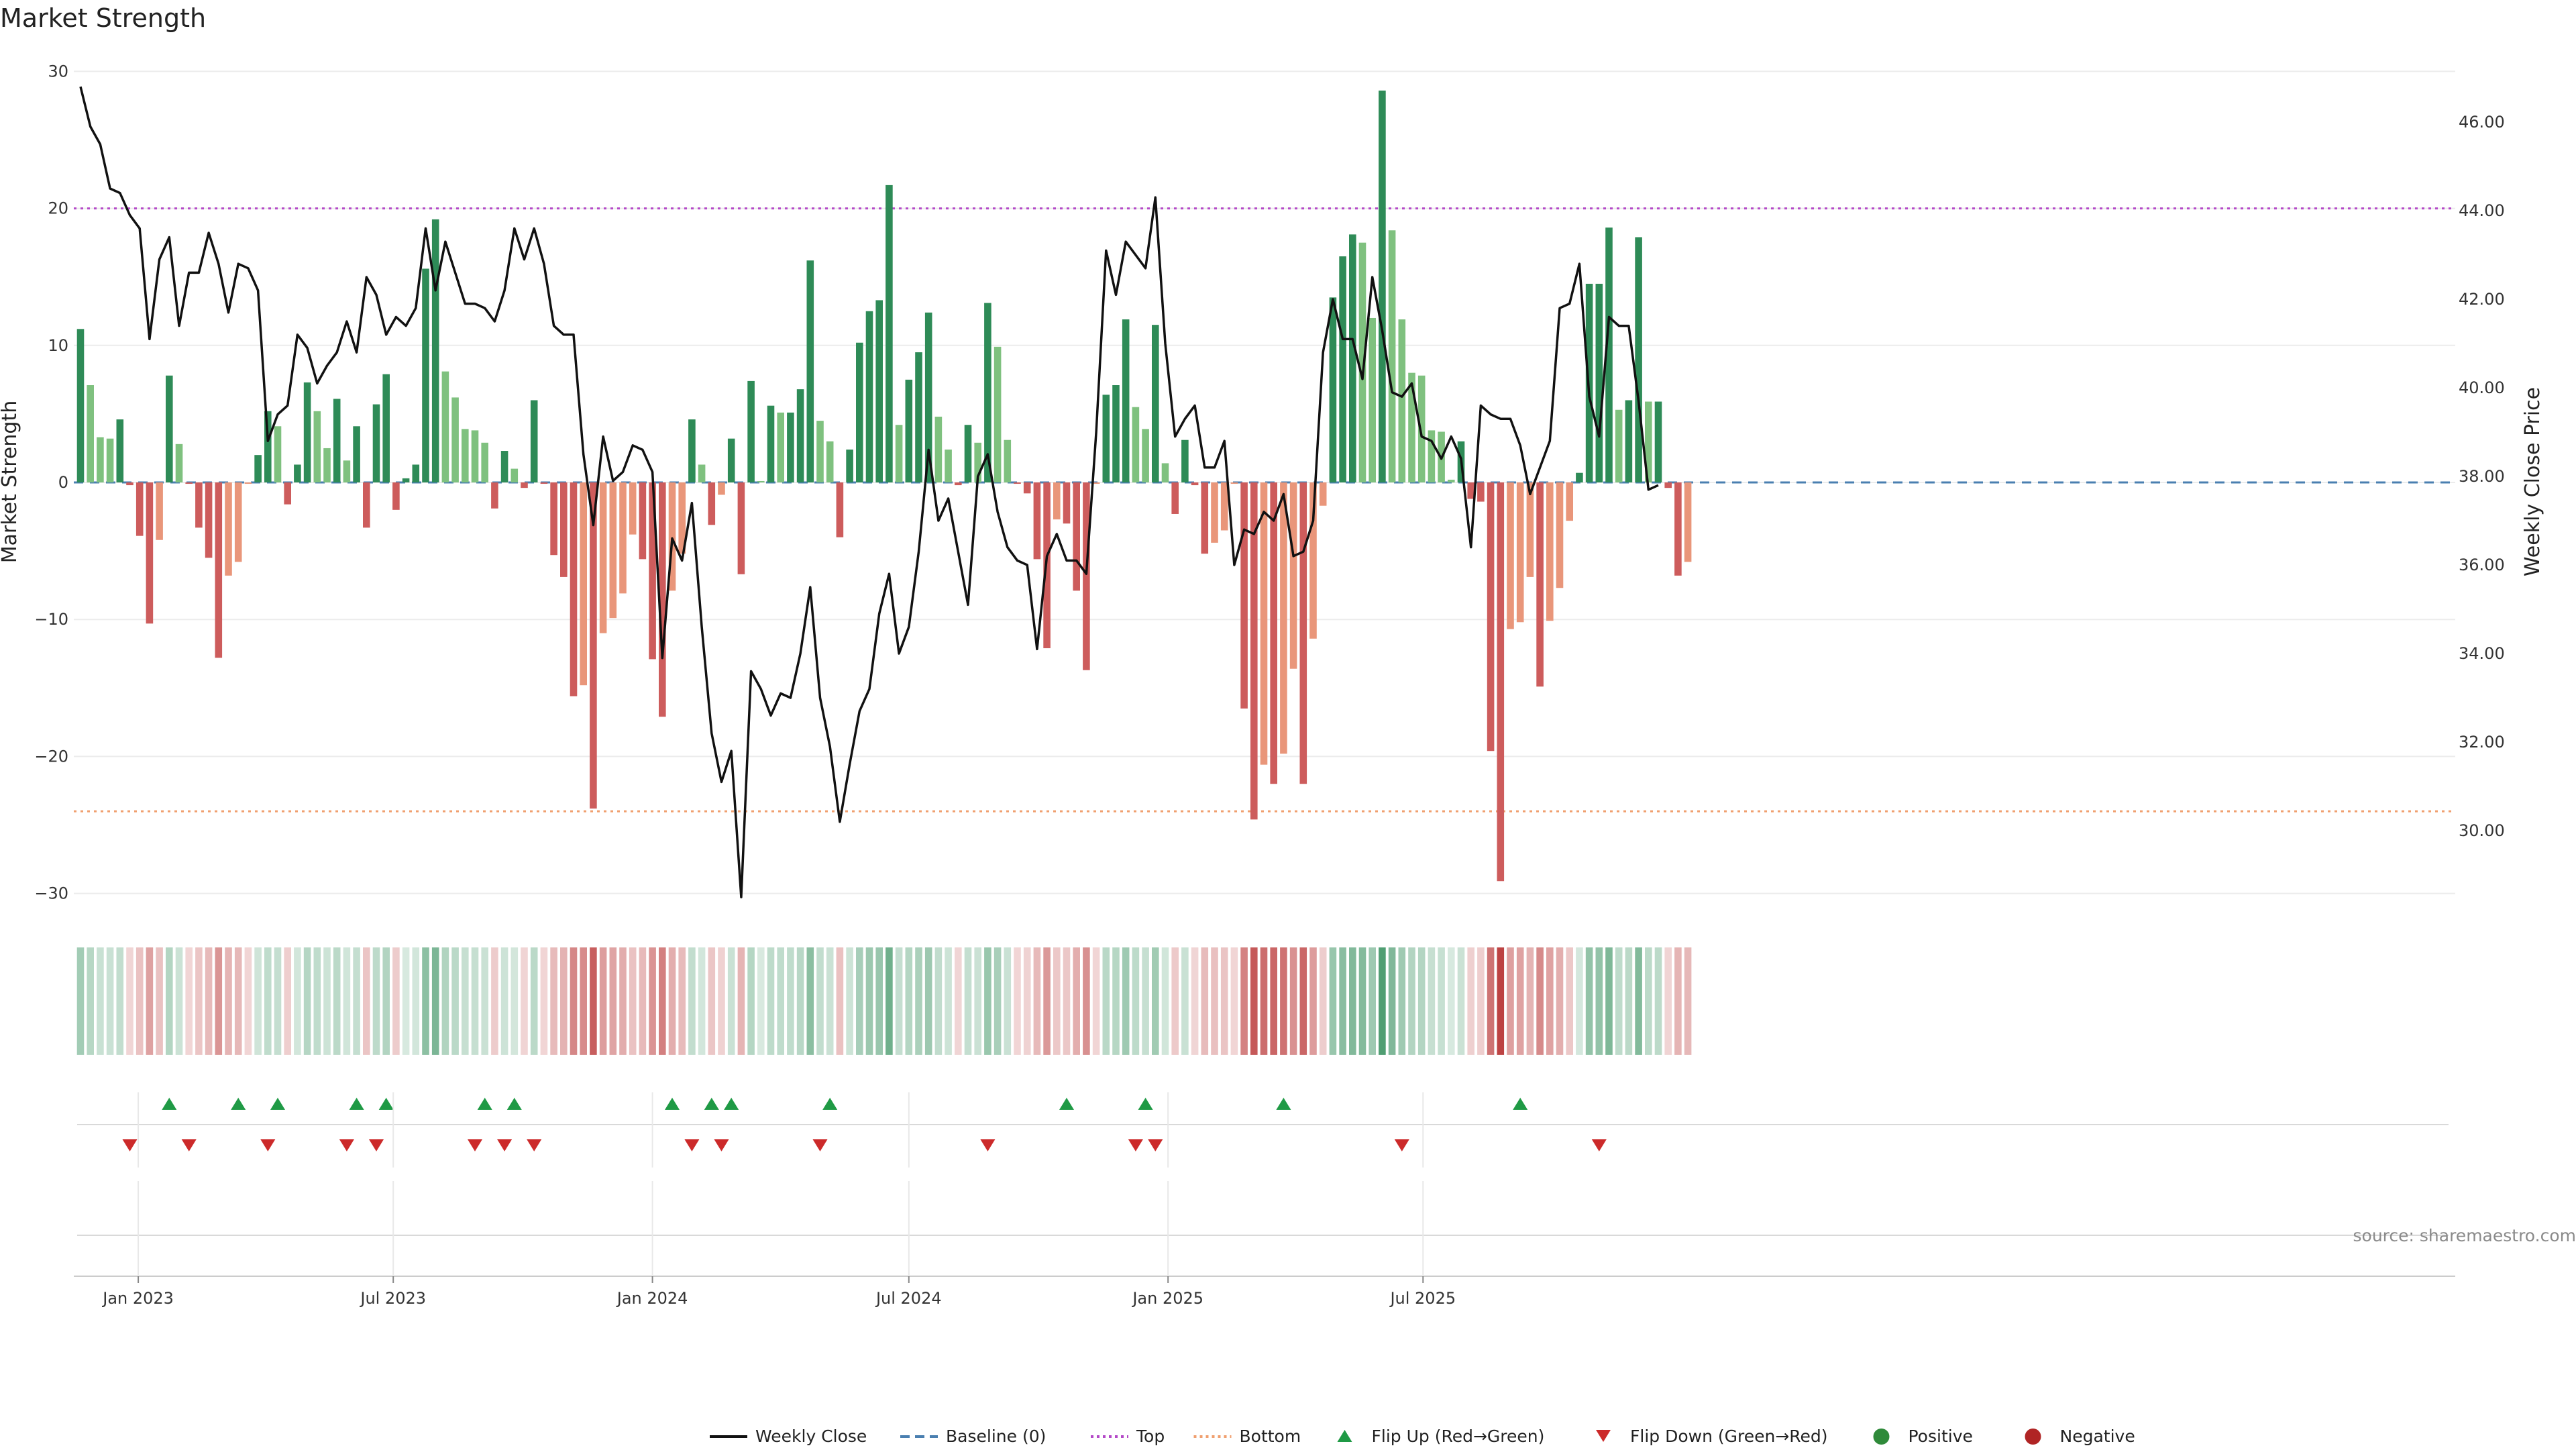 The image size is (2576, 1452). I want to click on legend-label: Positive, so click(1941, 1437).